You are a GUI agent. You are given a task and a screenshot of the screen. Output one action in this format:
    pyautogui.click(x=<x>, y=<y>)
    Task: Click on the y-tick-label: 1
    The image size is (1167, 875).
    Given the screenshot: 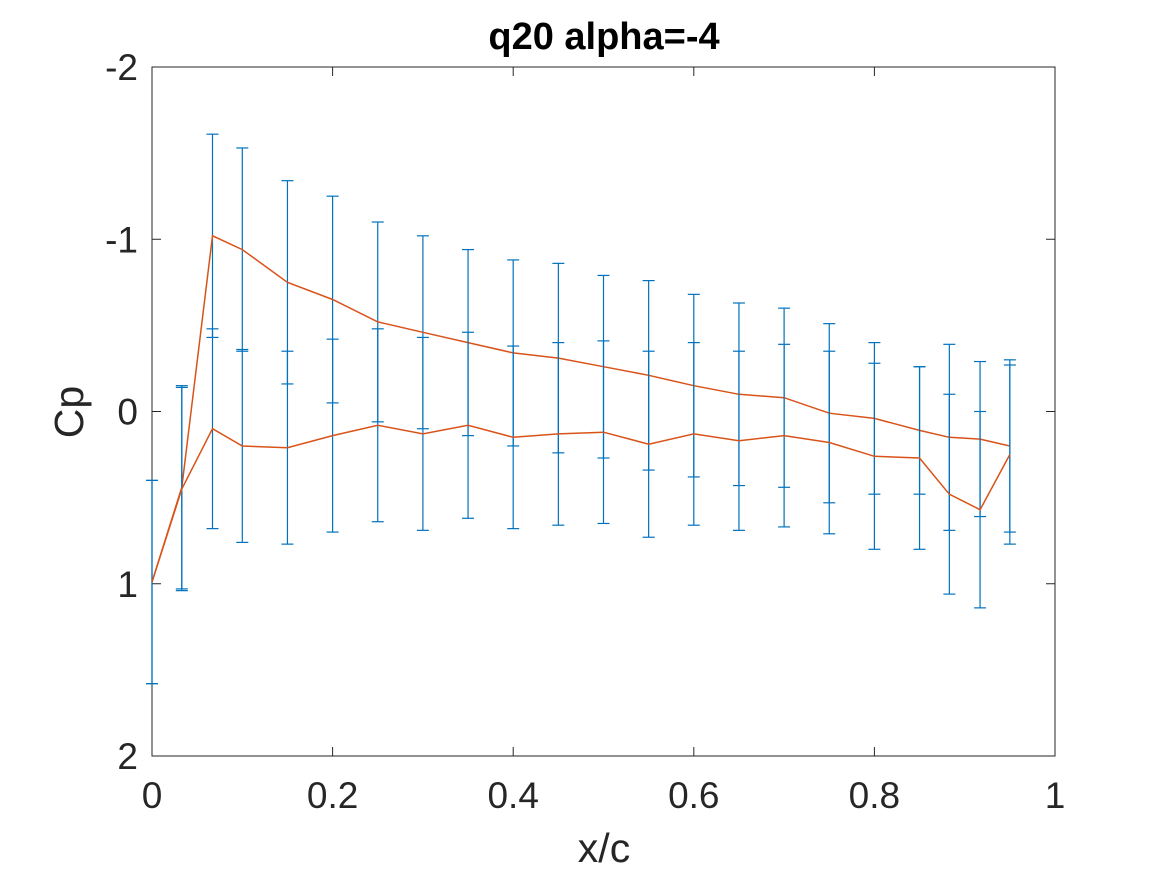 What is the action you would take?
    pyautogui.click(x=127, y=584)
    